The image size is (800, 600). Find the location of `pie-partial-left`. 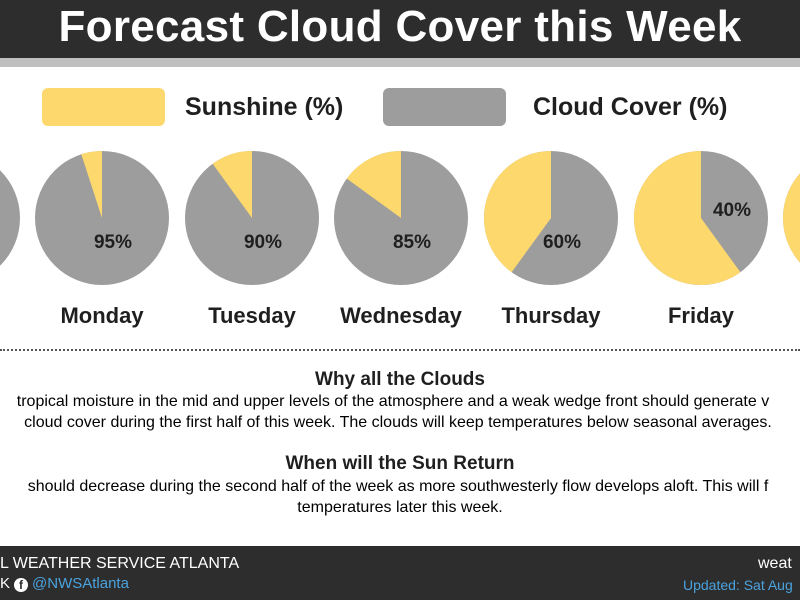

pie-partial-left is located at coordinates (10, 218).